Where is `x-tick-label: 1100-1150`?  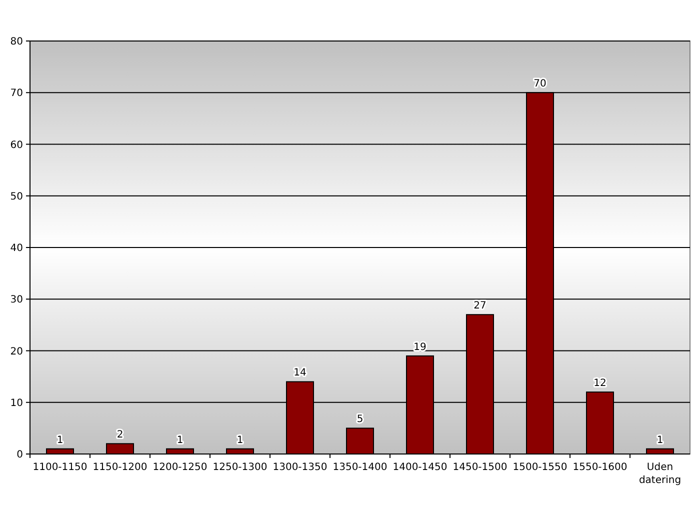 x-tick-label: 1100-1150 is located at coordinates (60, 467).